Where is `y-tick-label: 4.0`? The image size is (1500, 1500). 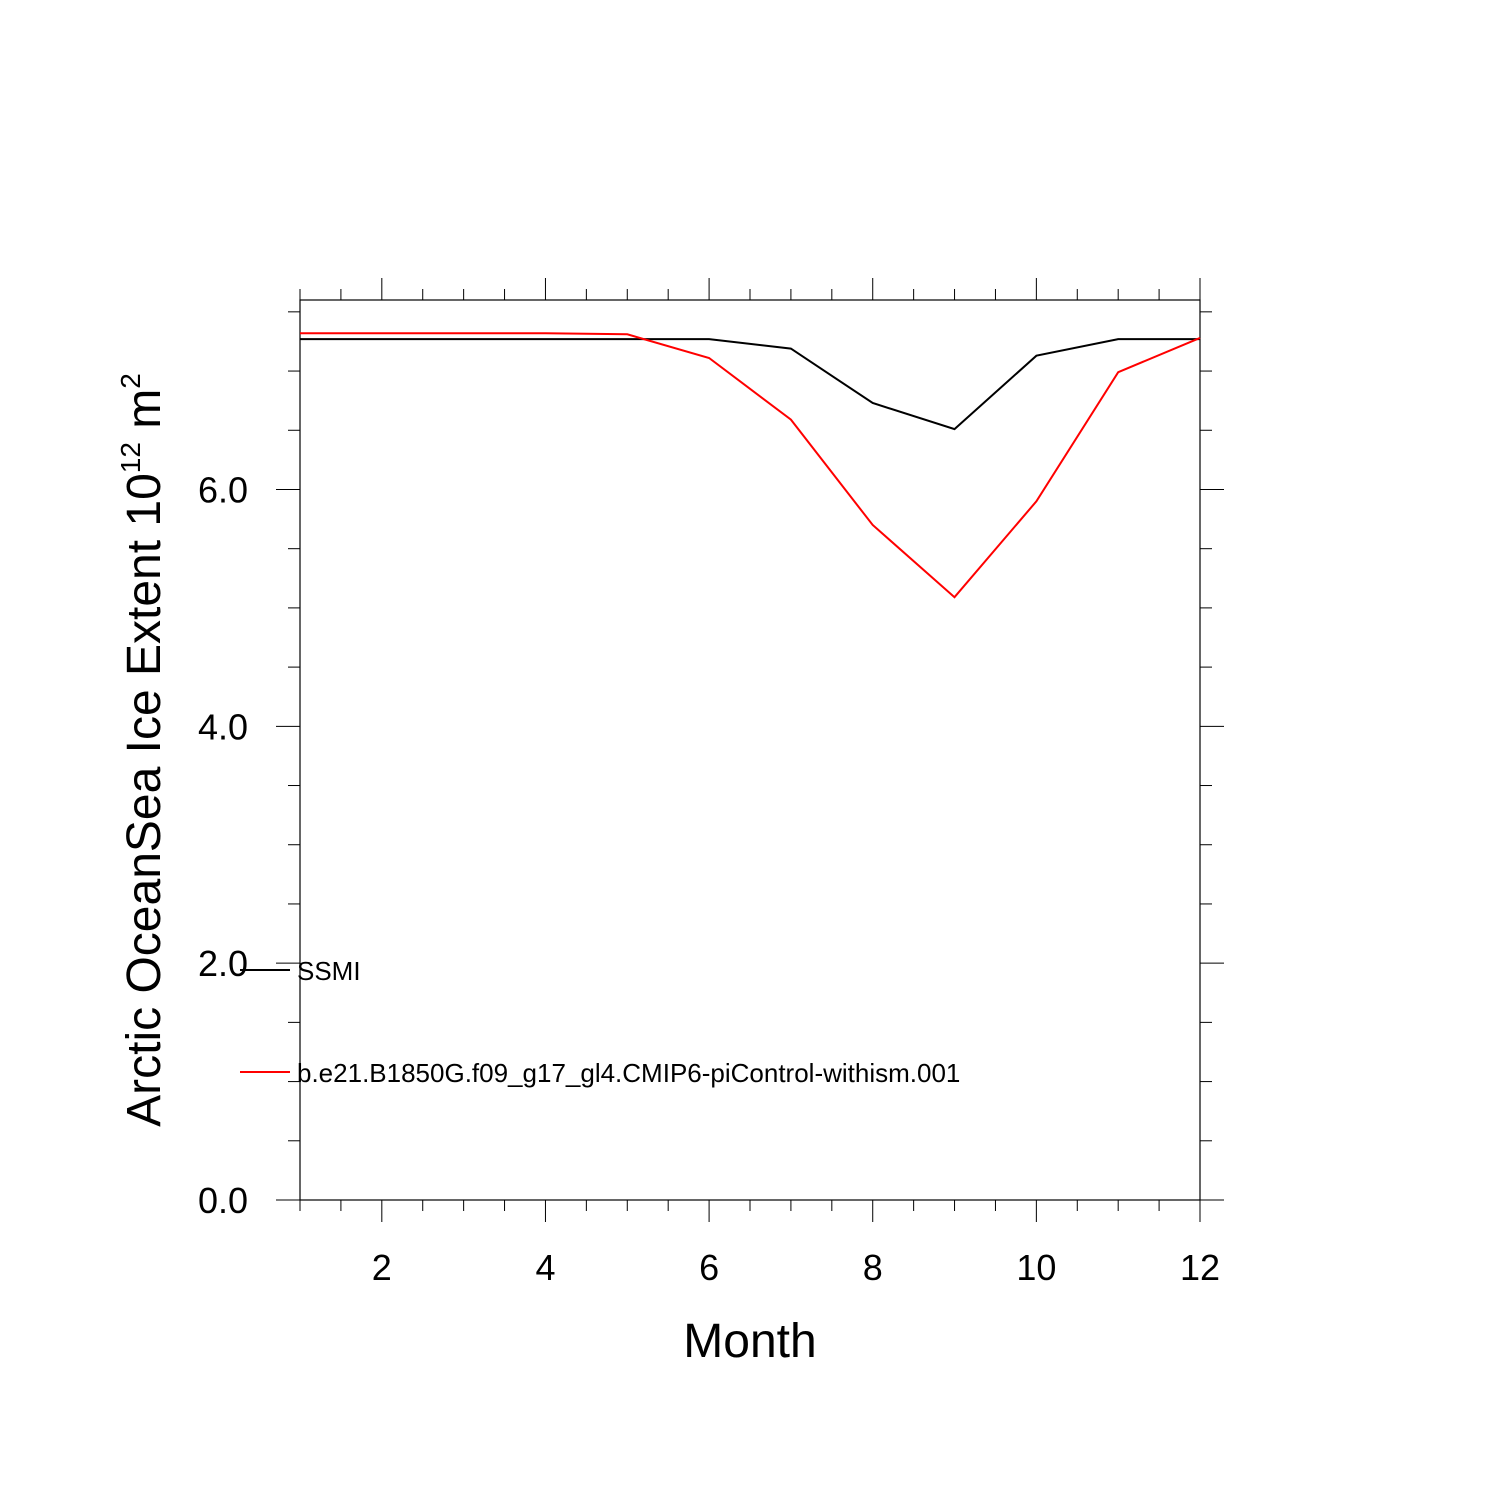
y-tick-label: 4.0 is located at coordinates (223, 726).